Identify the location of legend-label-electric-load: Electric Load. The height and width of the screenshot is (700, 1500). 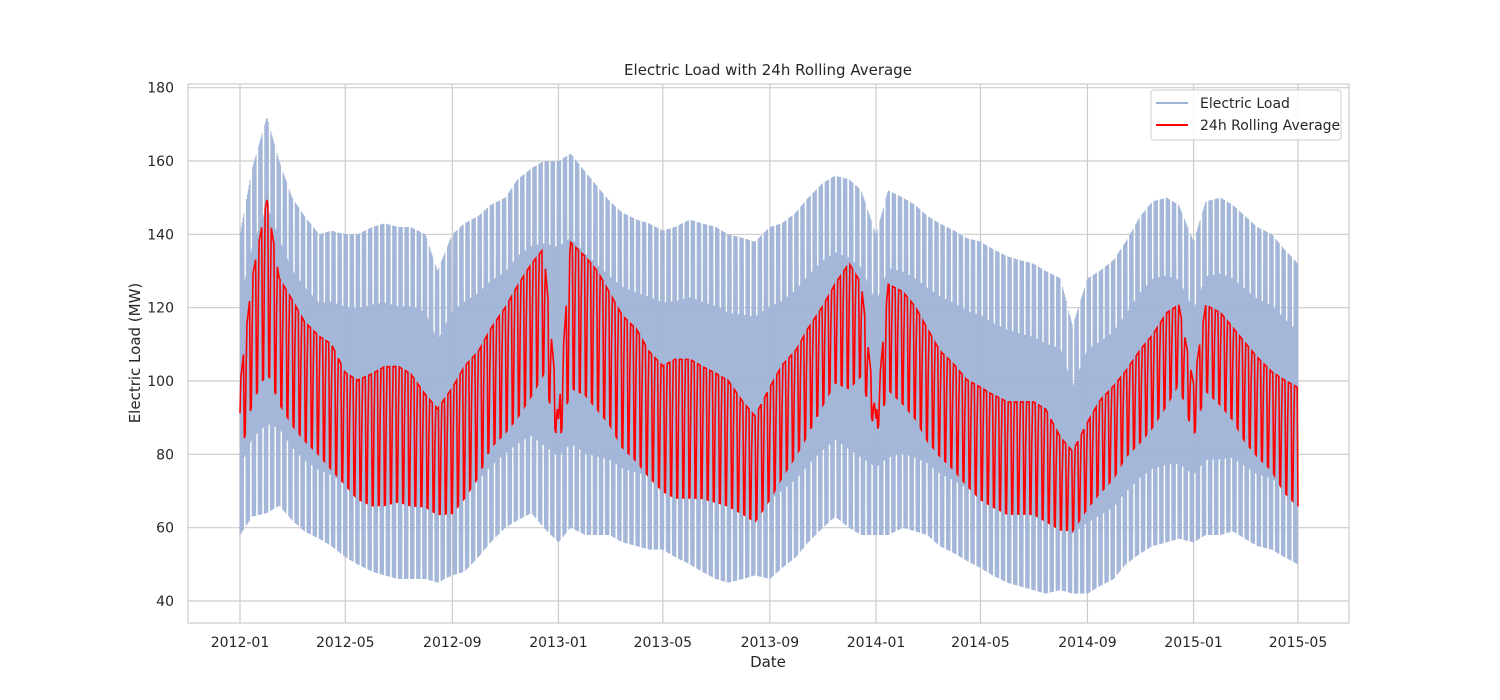
(1245, 104).